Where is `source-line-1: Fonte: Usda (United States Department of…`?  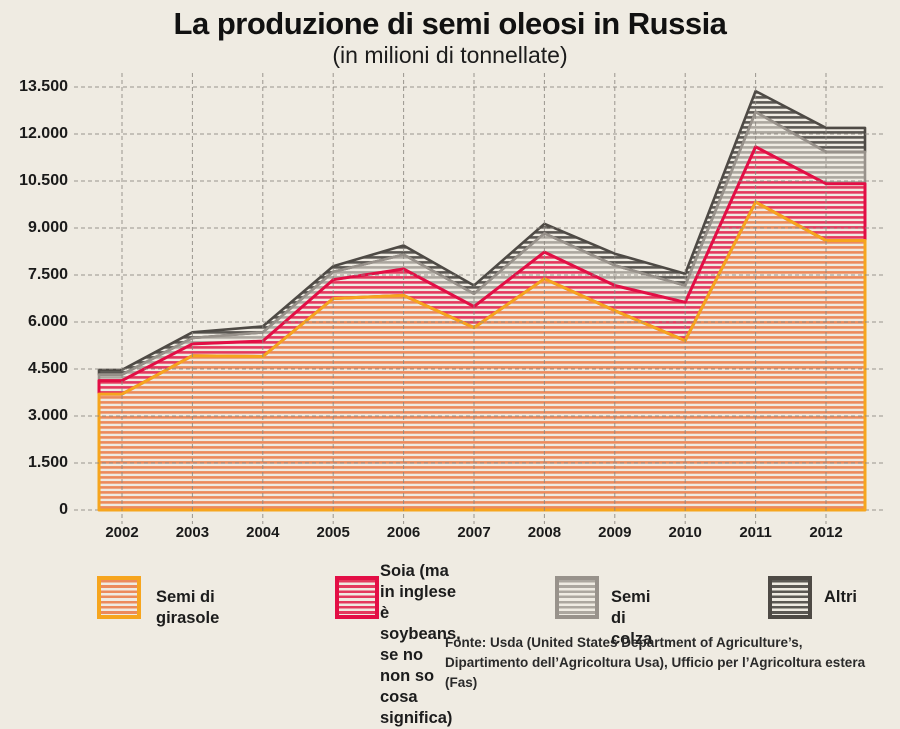
source-line-1: Fonte: Usda (United States Department of… is located at coordinates (624, 642).